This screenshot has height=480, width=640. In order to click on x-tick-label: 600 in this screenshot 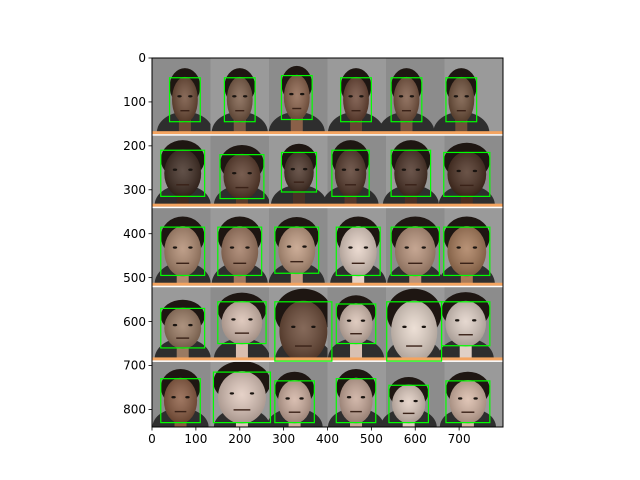, I will do `click(415, 439)`.